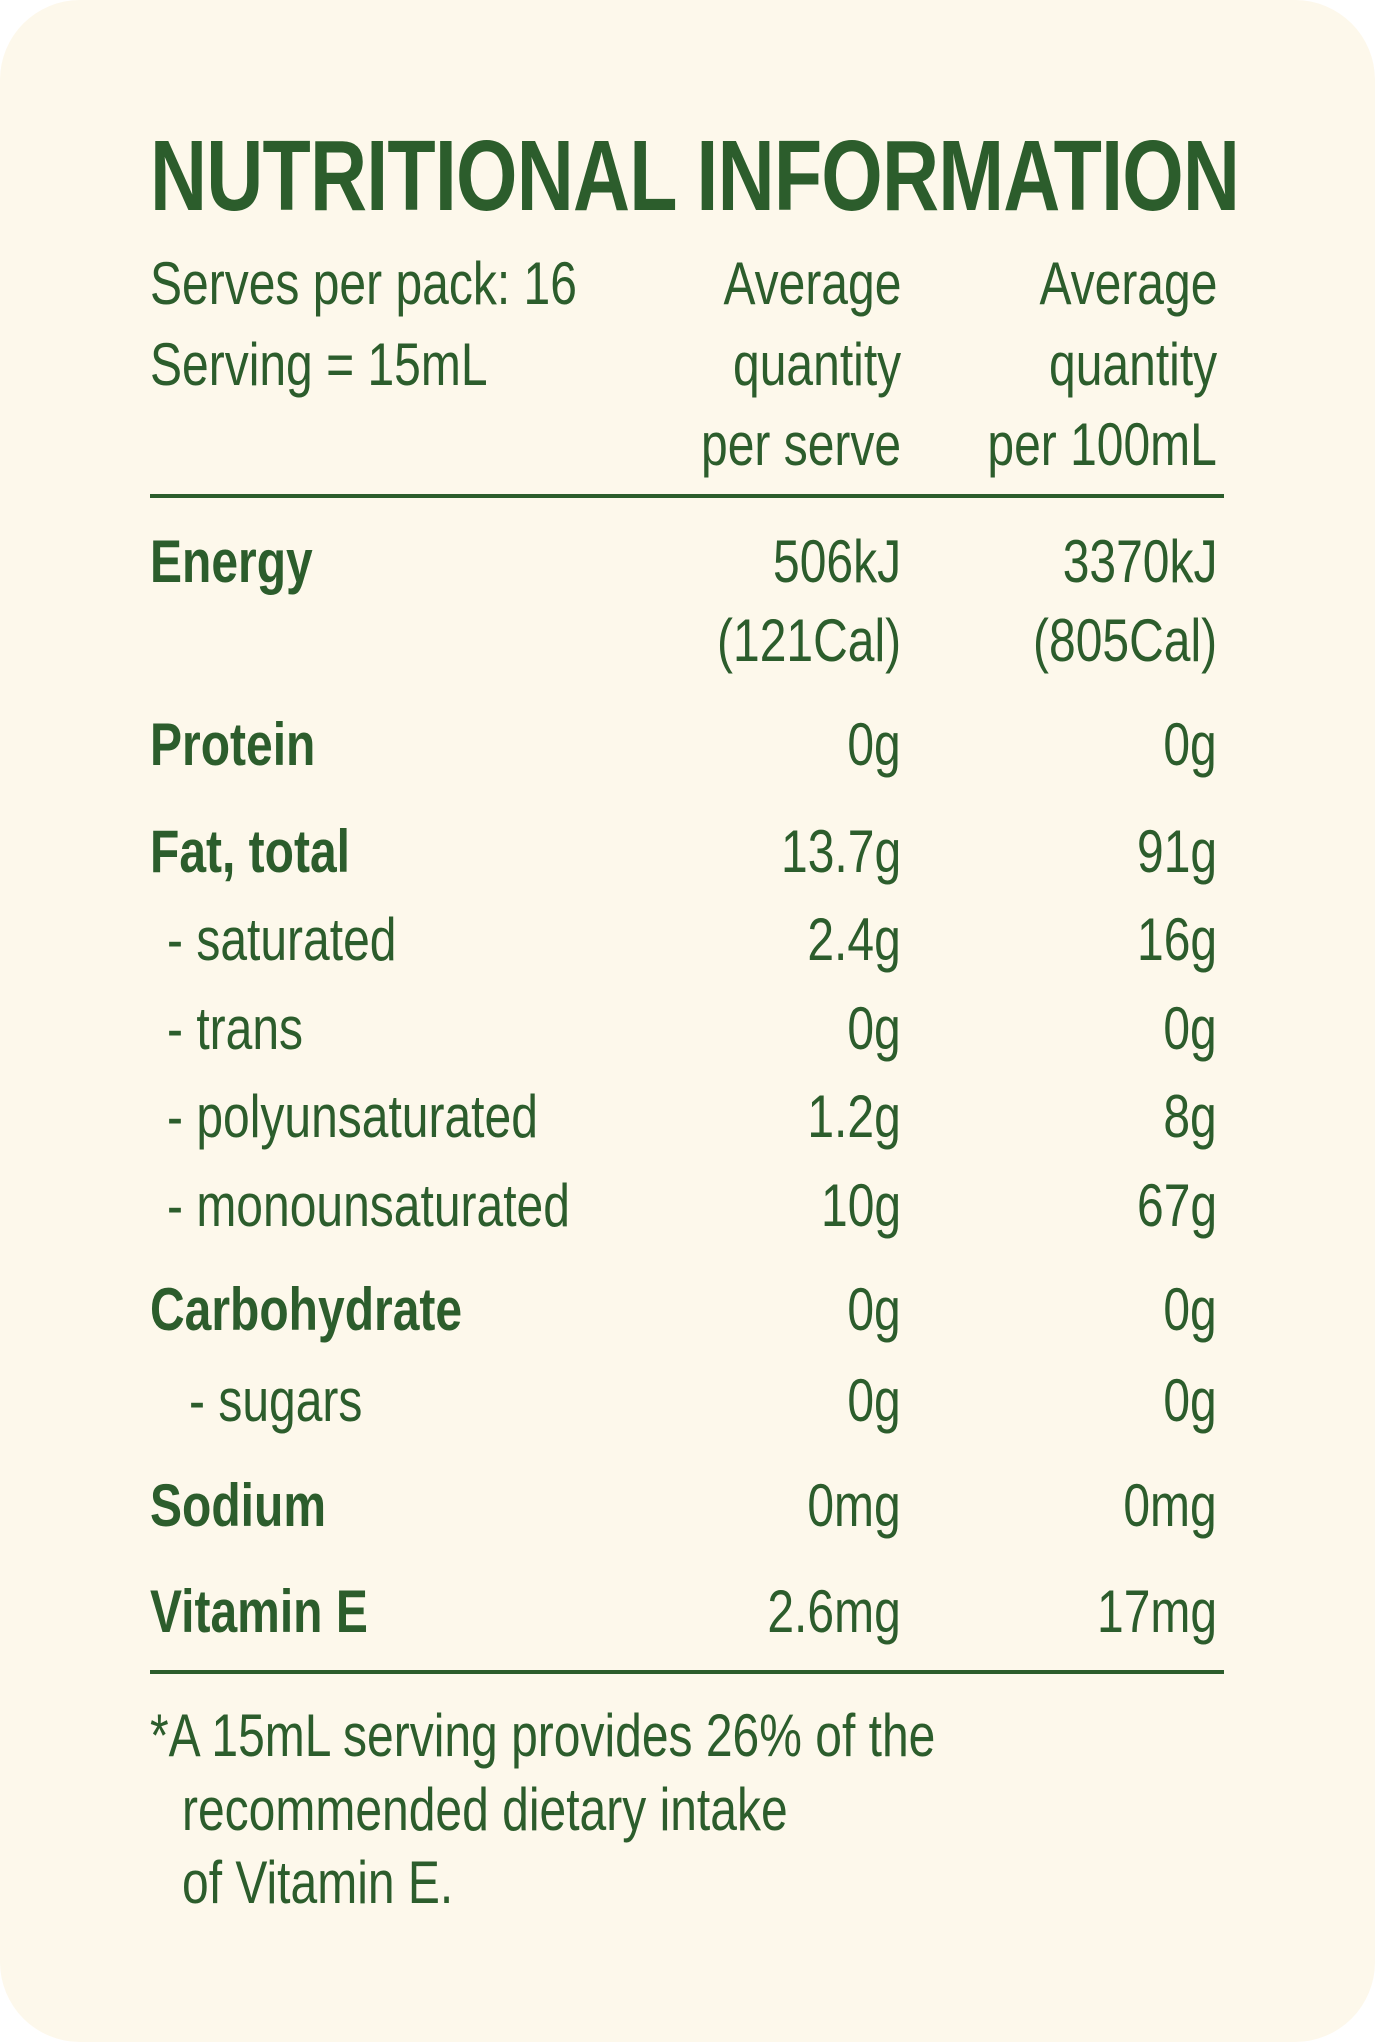 Image resolution: width=1375 pixels, height=2042 pixels. Describe the element at coordinates (1190, 1116) in the screenshot. I see `polyunsaturated-per100: 8g` at that location.